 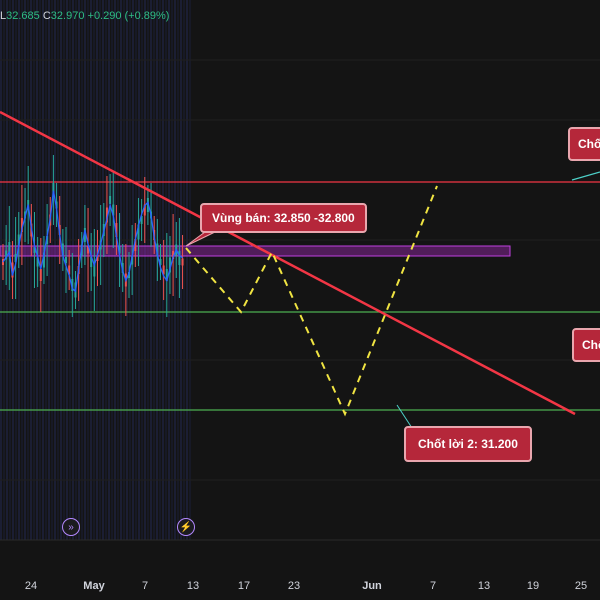 I want to click on lightning-icon: ⚡, so click(x=186, y=527).